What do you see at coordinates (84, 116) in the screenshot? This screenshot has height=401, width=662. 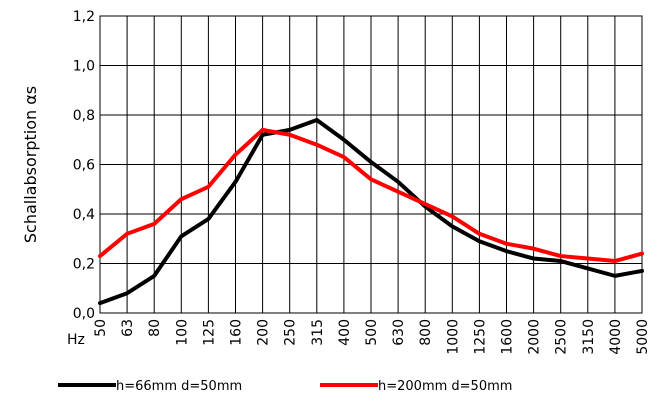 I see `y-tick-label: 0,8` at bounding box center [84, 116].